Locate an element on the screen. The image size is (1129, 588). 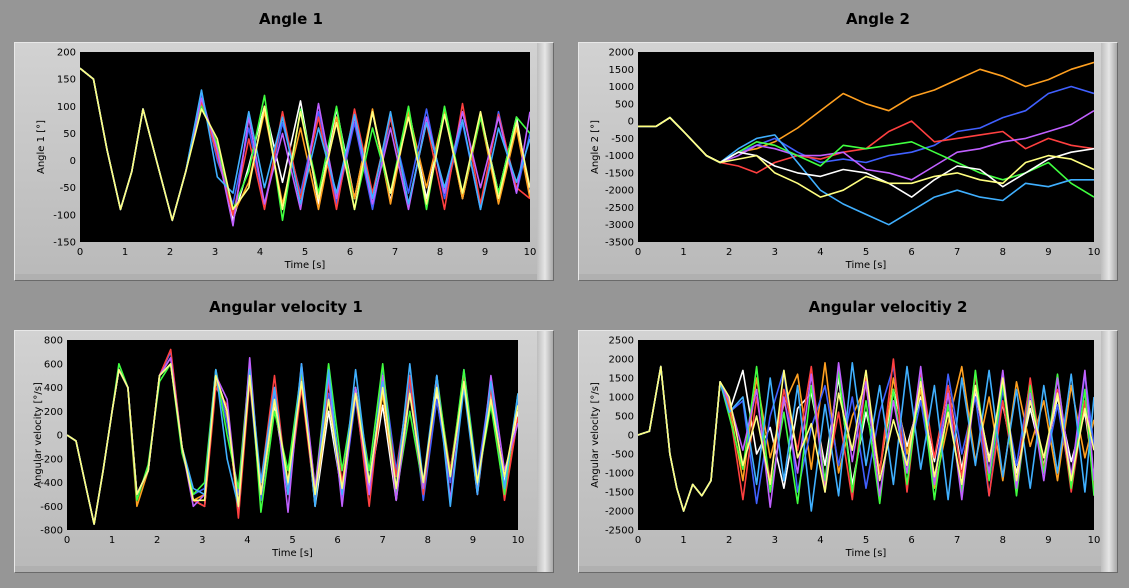
y-tick-label: 2000 is located at coordinates (621, 360).